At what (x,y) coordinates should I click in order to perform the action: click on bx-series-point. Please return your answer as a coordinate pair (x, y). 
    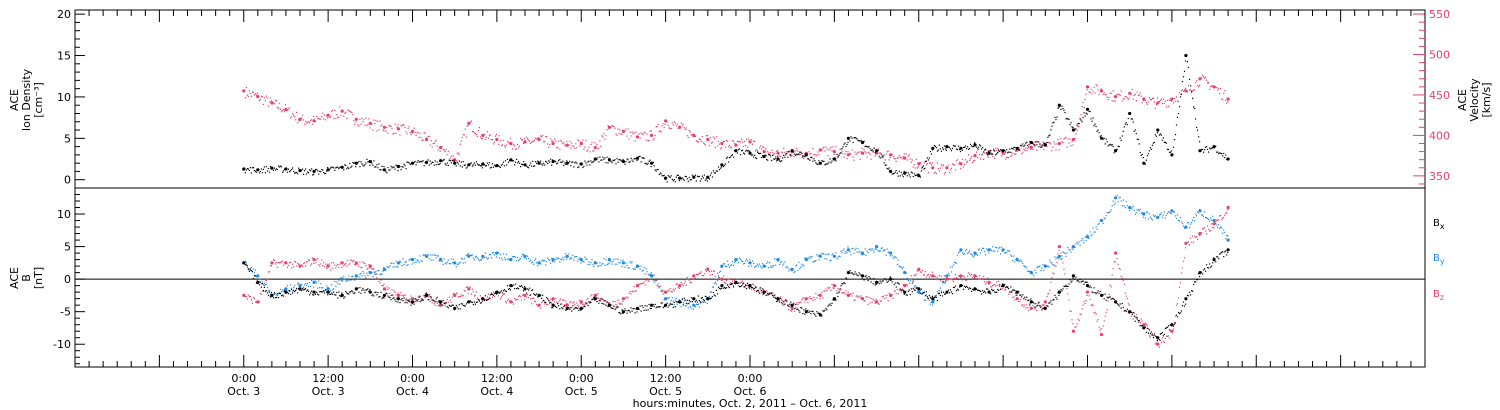
    Looking at the image, I should click on (877, 282).